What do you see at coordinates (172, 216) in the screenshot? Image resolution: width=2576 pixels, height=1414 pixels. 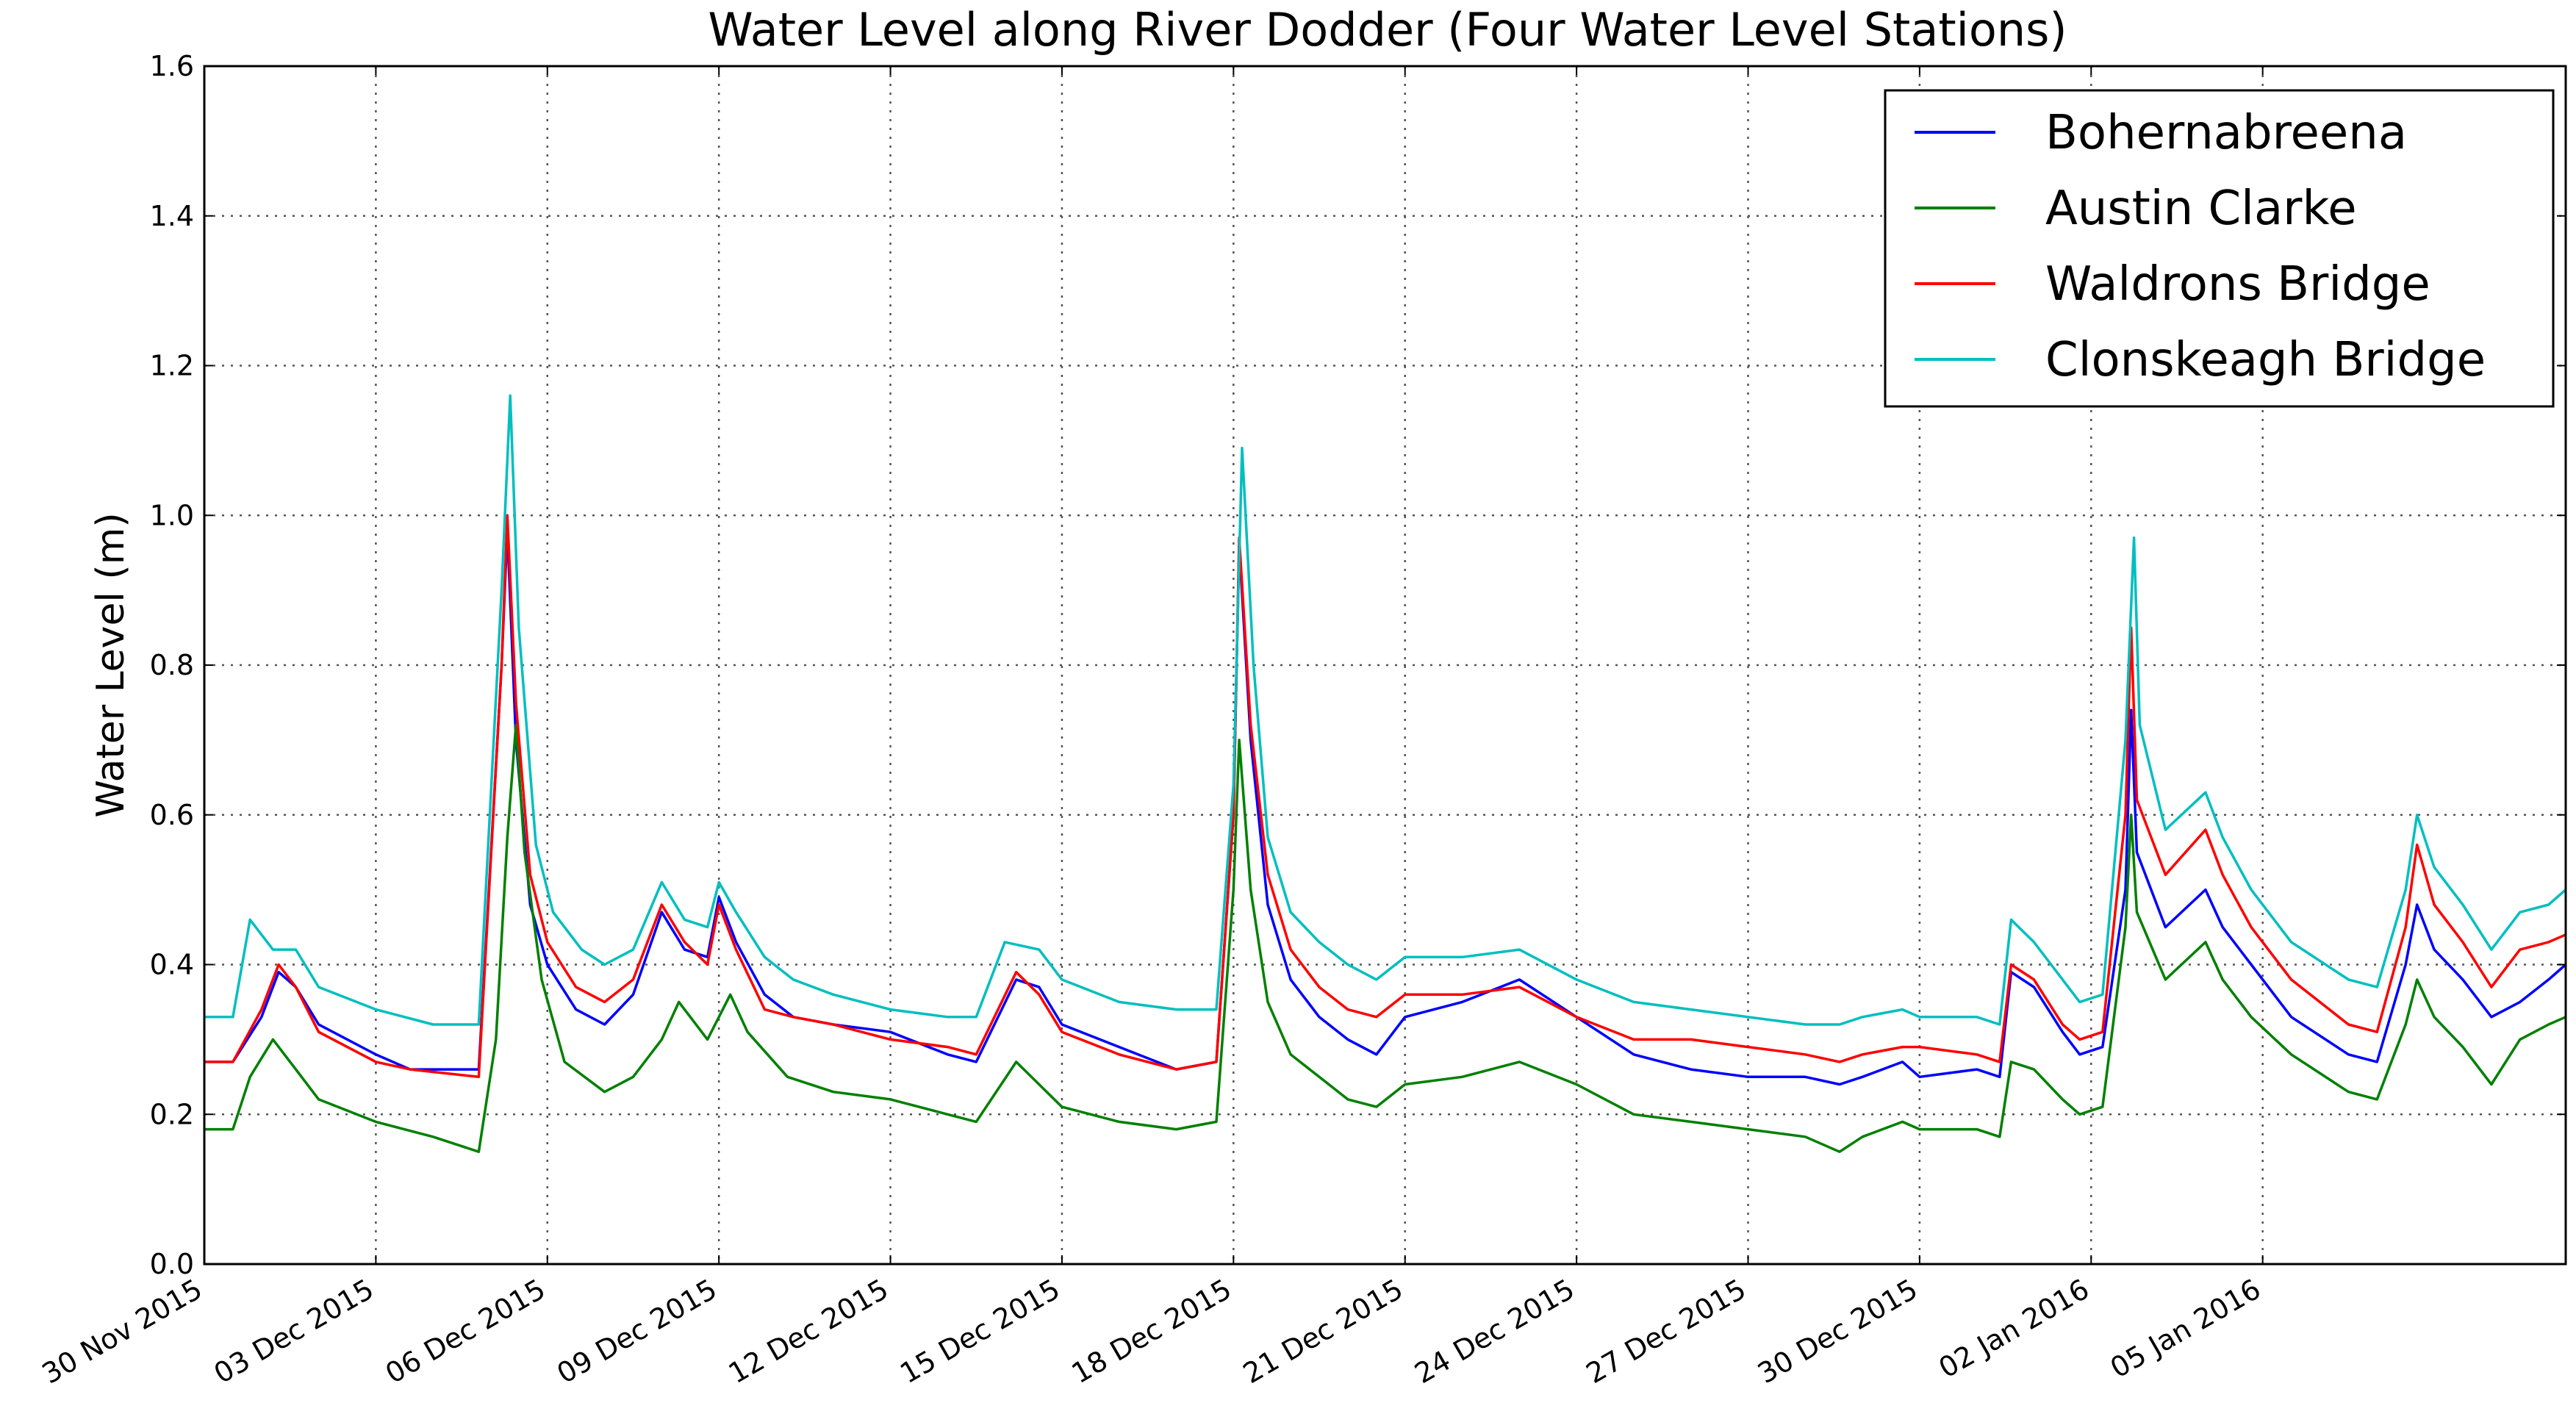 I see `y-tick-label: 1.4` at bounding box center [172, 216].